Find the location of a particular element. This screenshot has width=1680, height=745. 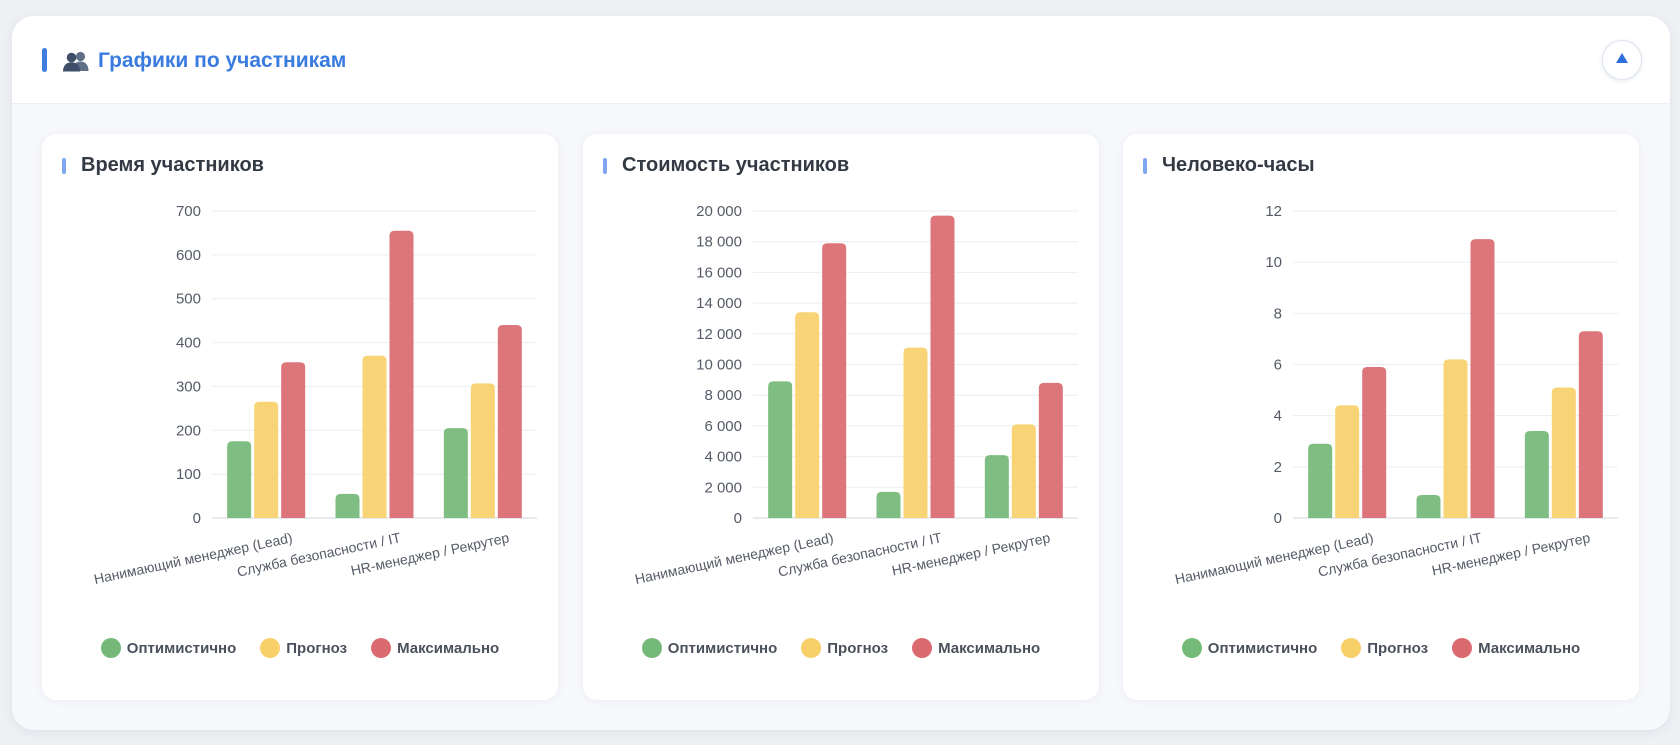

caret-up-icon is located at coordinates (1622, 60).